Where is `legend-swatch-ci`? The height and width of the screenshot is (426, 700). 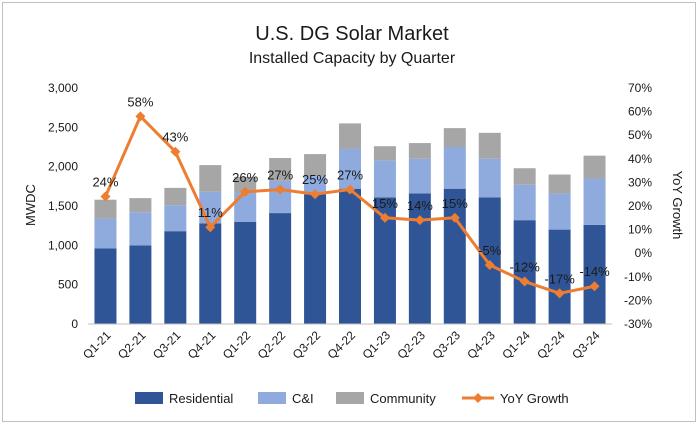 legend-swatch-ci is located at coordinates (272, 398).